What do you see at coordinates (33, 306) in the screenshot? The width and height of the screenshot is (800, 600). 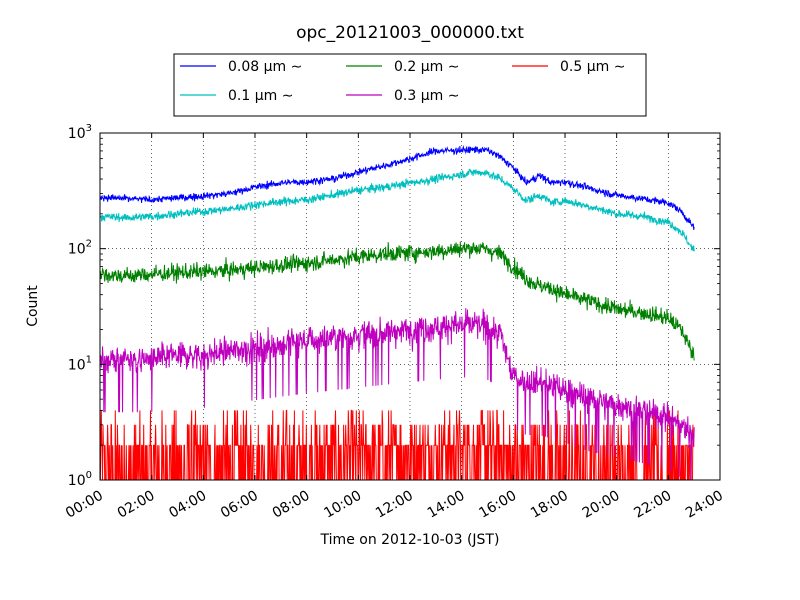 I see `y-axis-label: Count` at bounding box center [33, 306].